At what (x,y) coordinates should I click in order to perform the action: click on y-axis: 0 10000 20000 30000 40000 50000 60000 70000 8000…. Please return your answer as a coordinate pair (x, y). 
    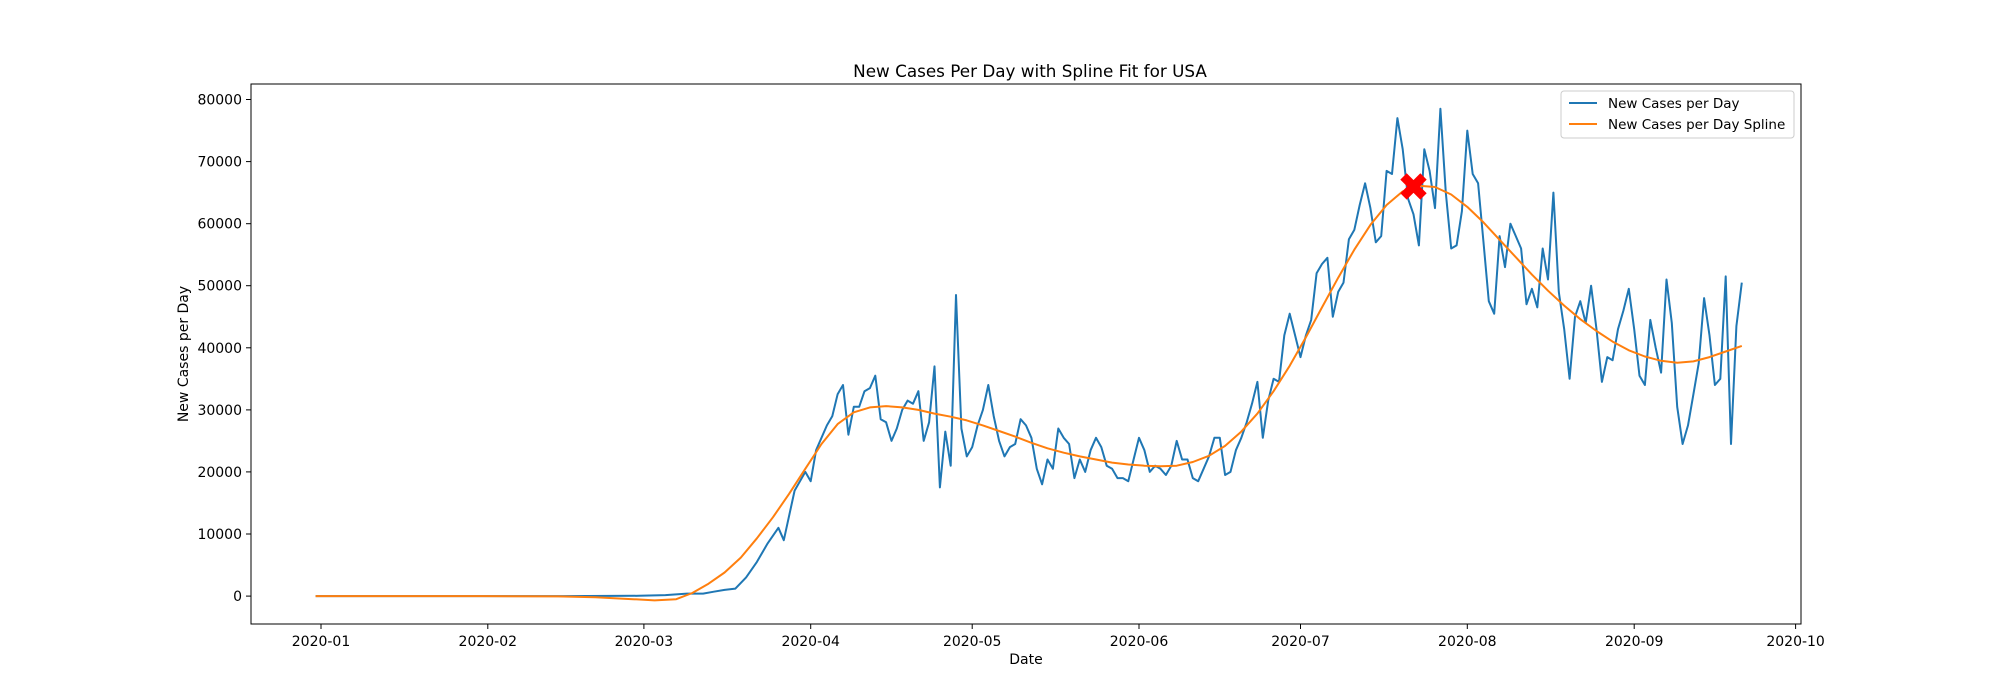
    Looking at the image, I should click on (224, 349).